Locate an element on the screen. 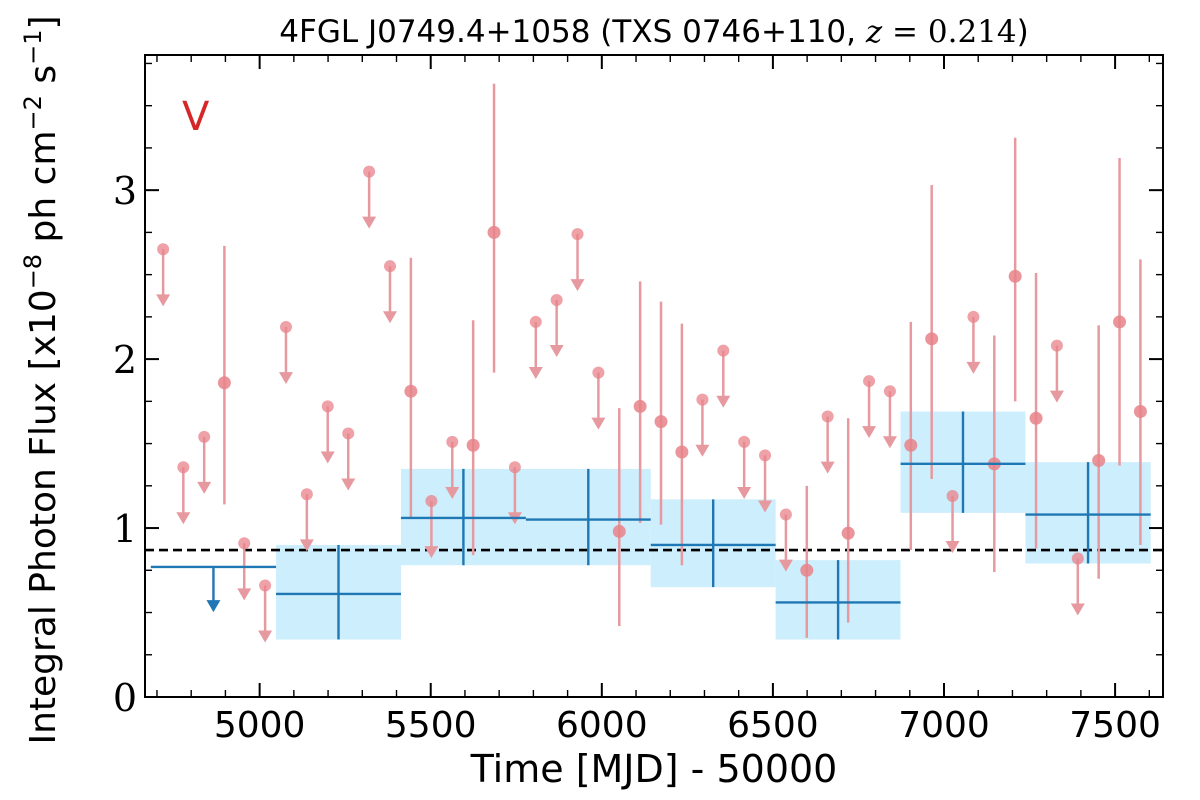  y-axis-label: Integral Photon Flux [x10−8 ph cm−2 s−1] is located at coordinates (41, 379).